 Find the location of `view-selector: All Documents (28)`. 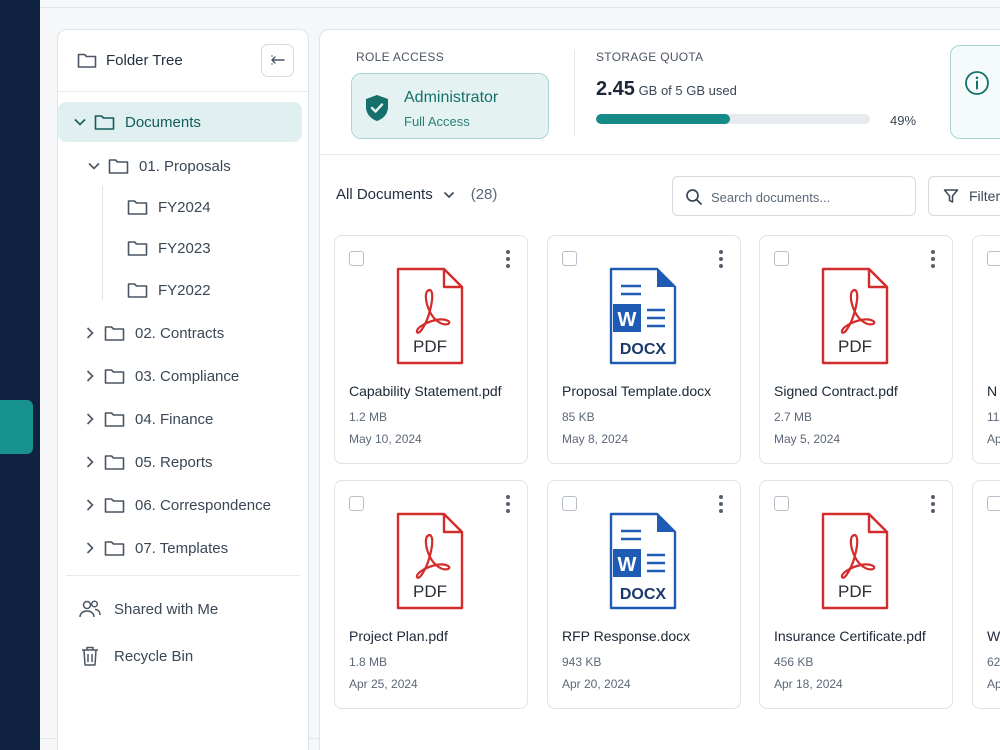

view-selector: All Documents (28) is located at coordinates (416, 194).